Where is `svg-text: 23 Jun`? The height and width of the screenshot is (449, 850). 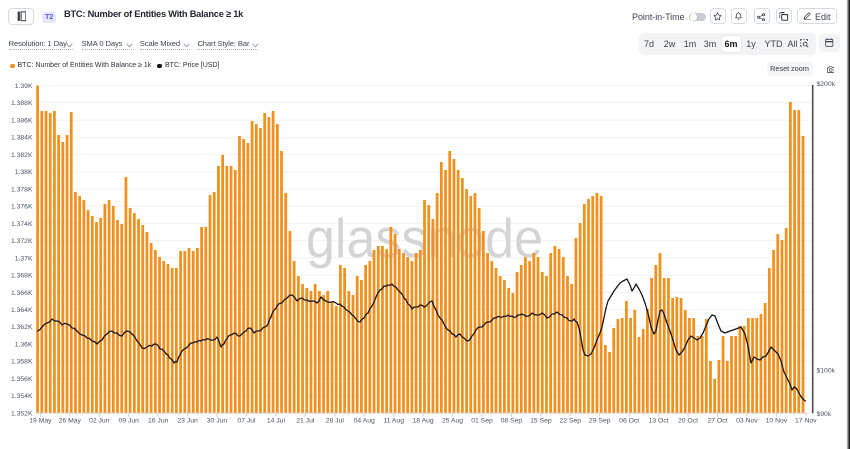 svg-text: 23 Jun is located at coordinates (187, 421).